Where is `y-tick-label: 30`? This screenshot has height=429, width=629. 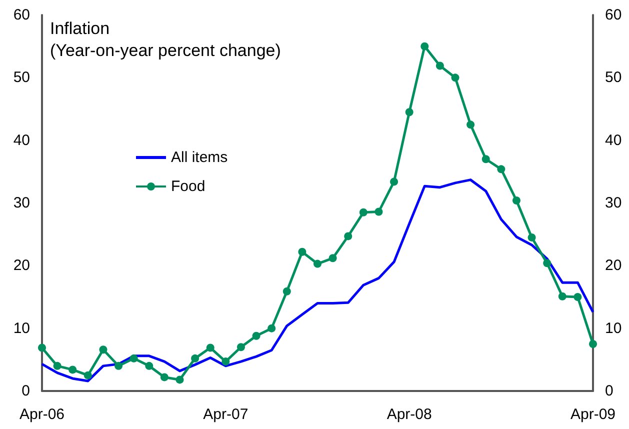
y-tick-label: 30 is located at coordinates (21, 203).